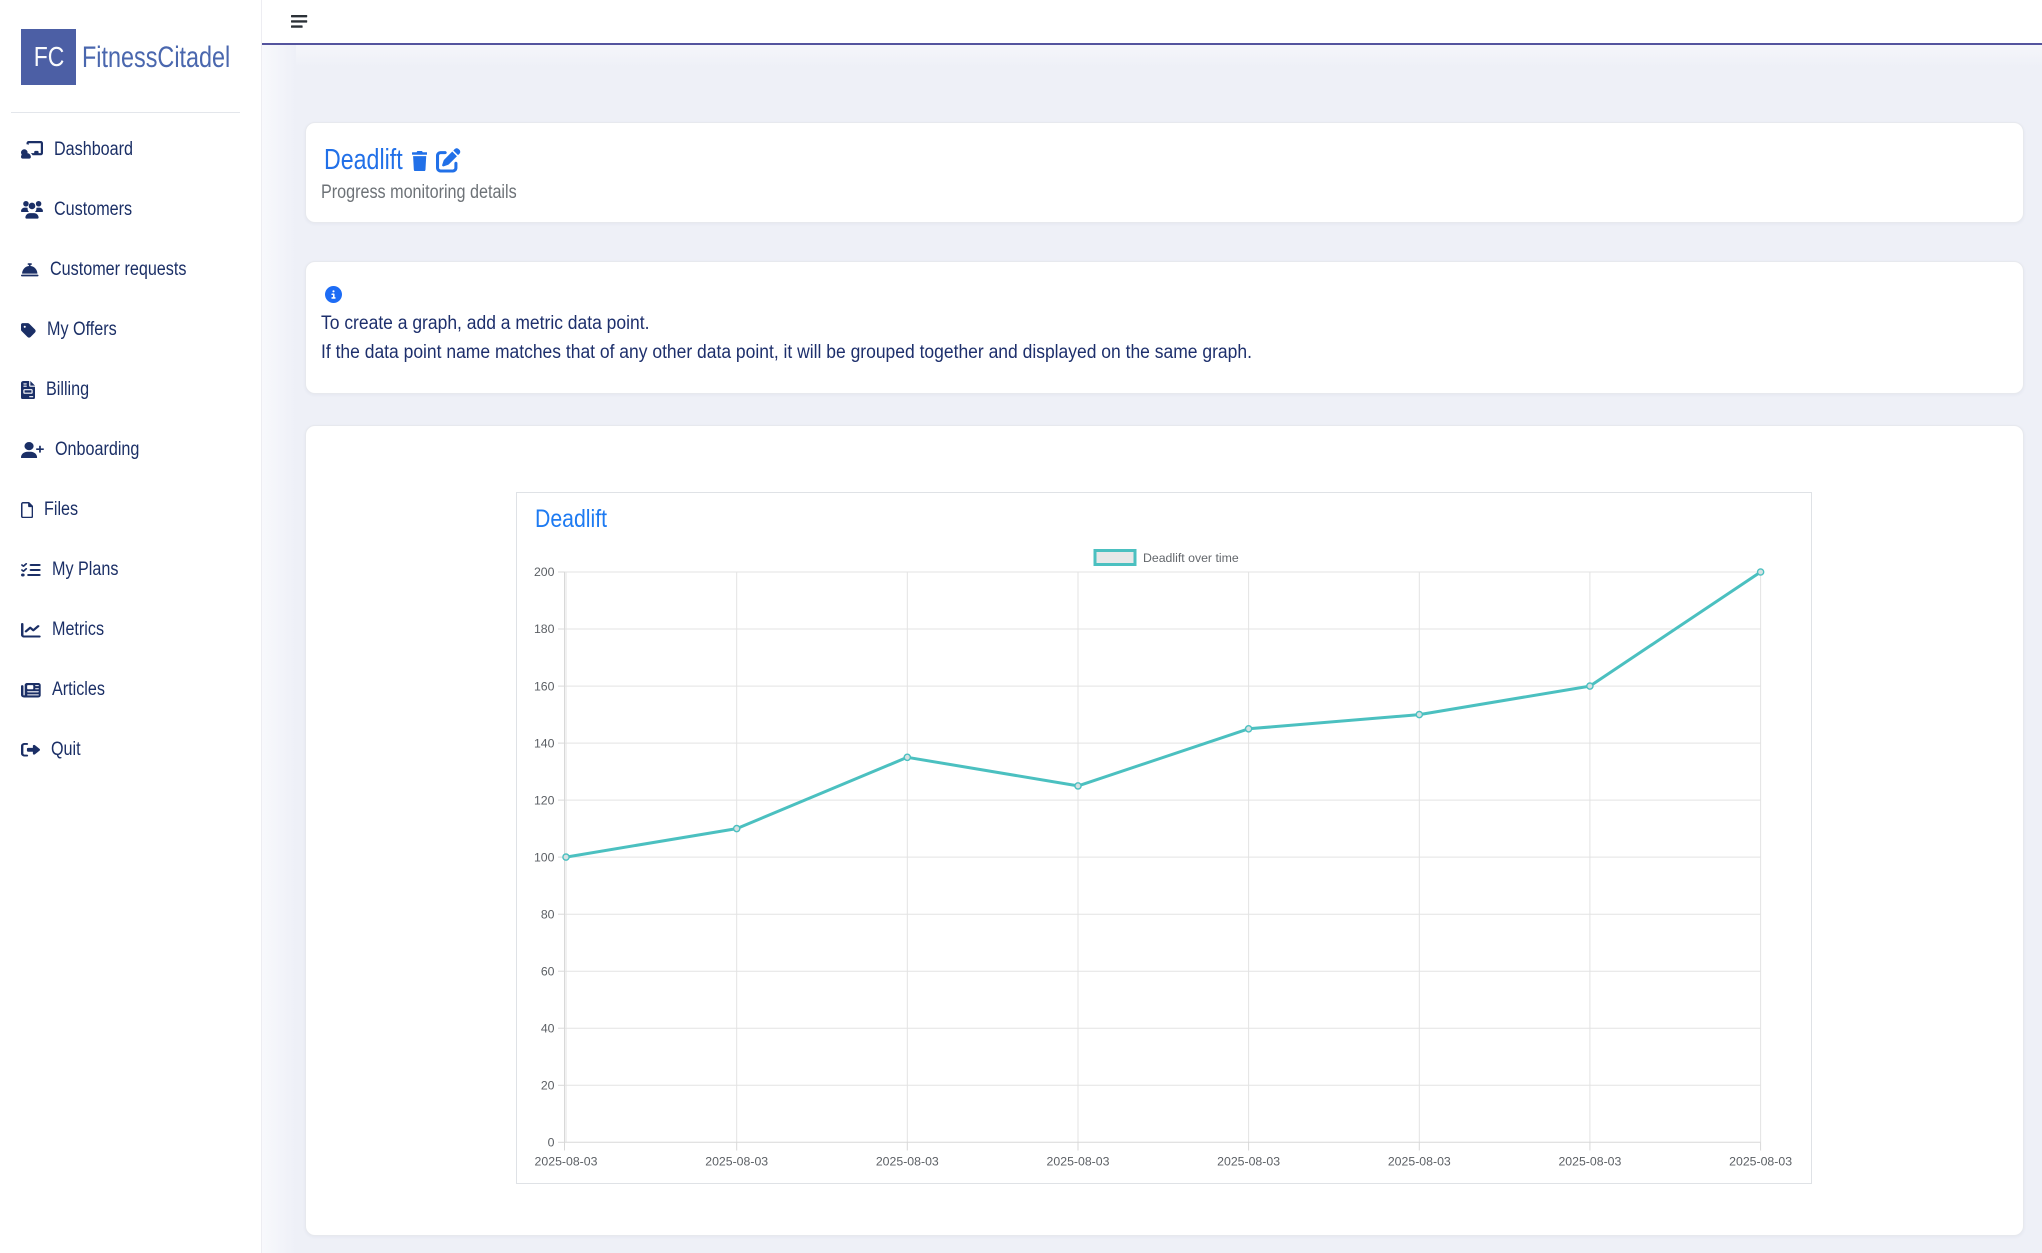 This screenshot has width=2042, height=1253. What do you see at coordinates (544, 686) in the screenshot?
I see `svg-text: 160` at bounding box center [544, 686].